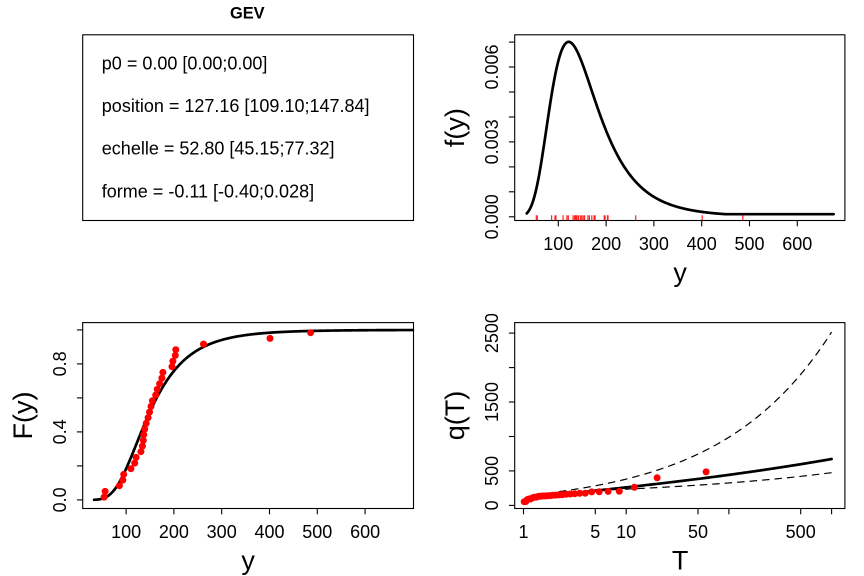  I want to click on svg-text: 0.006, so click(492, 66).